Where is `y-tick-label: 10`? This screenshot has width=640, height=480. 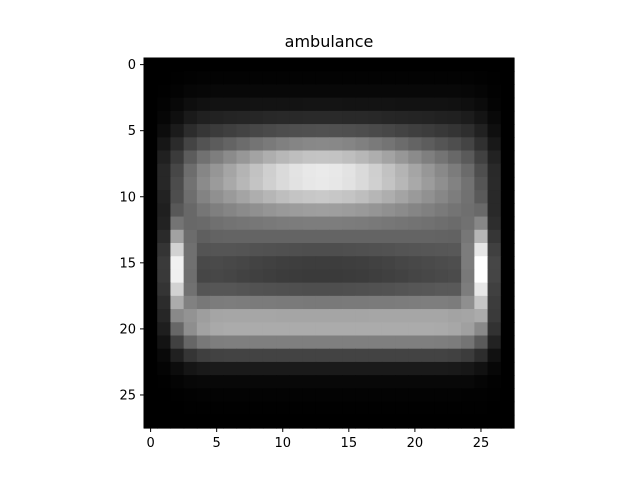 y-tick-label: 10 is located at coordinates (127, 197).